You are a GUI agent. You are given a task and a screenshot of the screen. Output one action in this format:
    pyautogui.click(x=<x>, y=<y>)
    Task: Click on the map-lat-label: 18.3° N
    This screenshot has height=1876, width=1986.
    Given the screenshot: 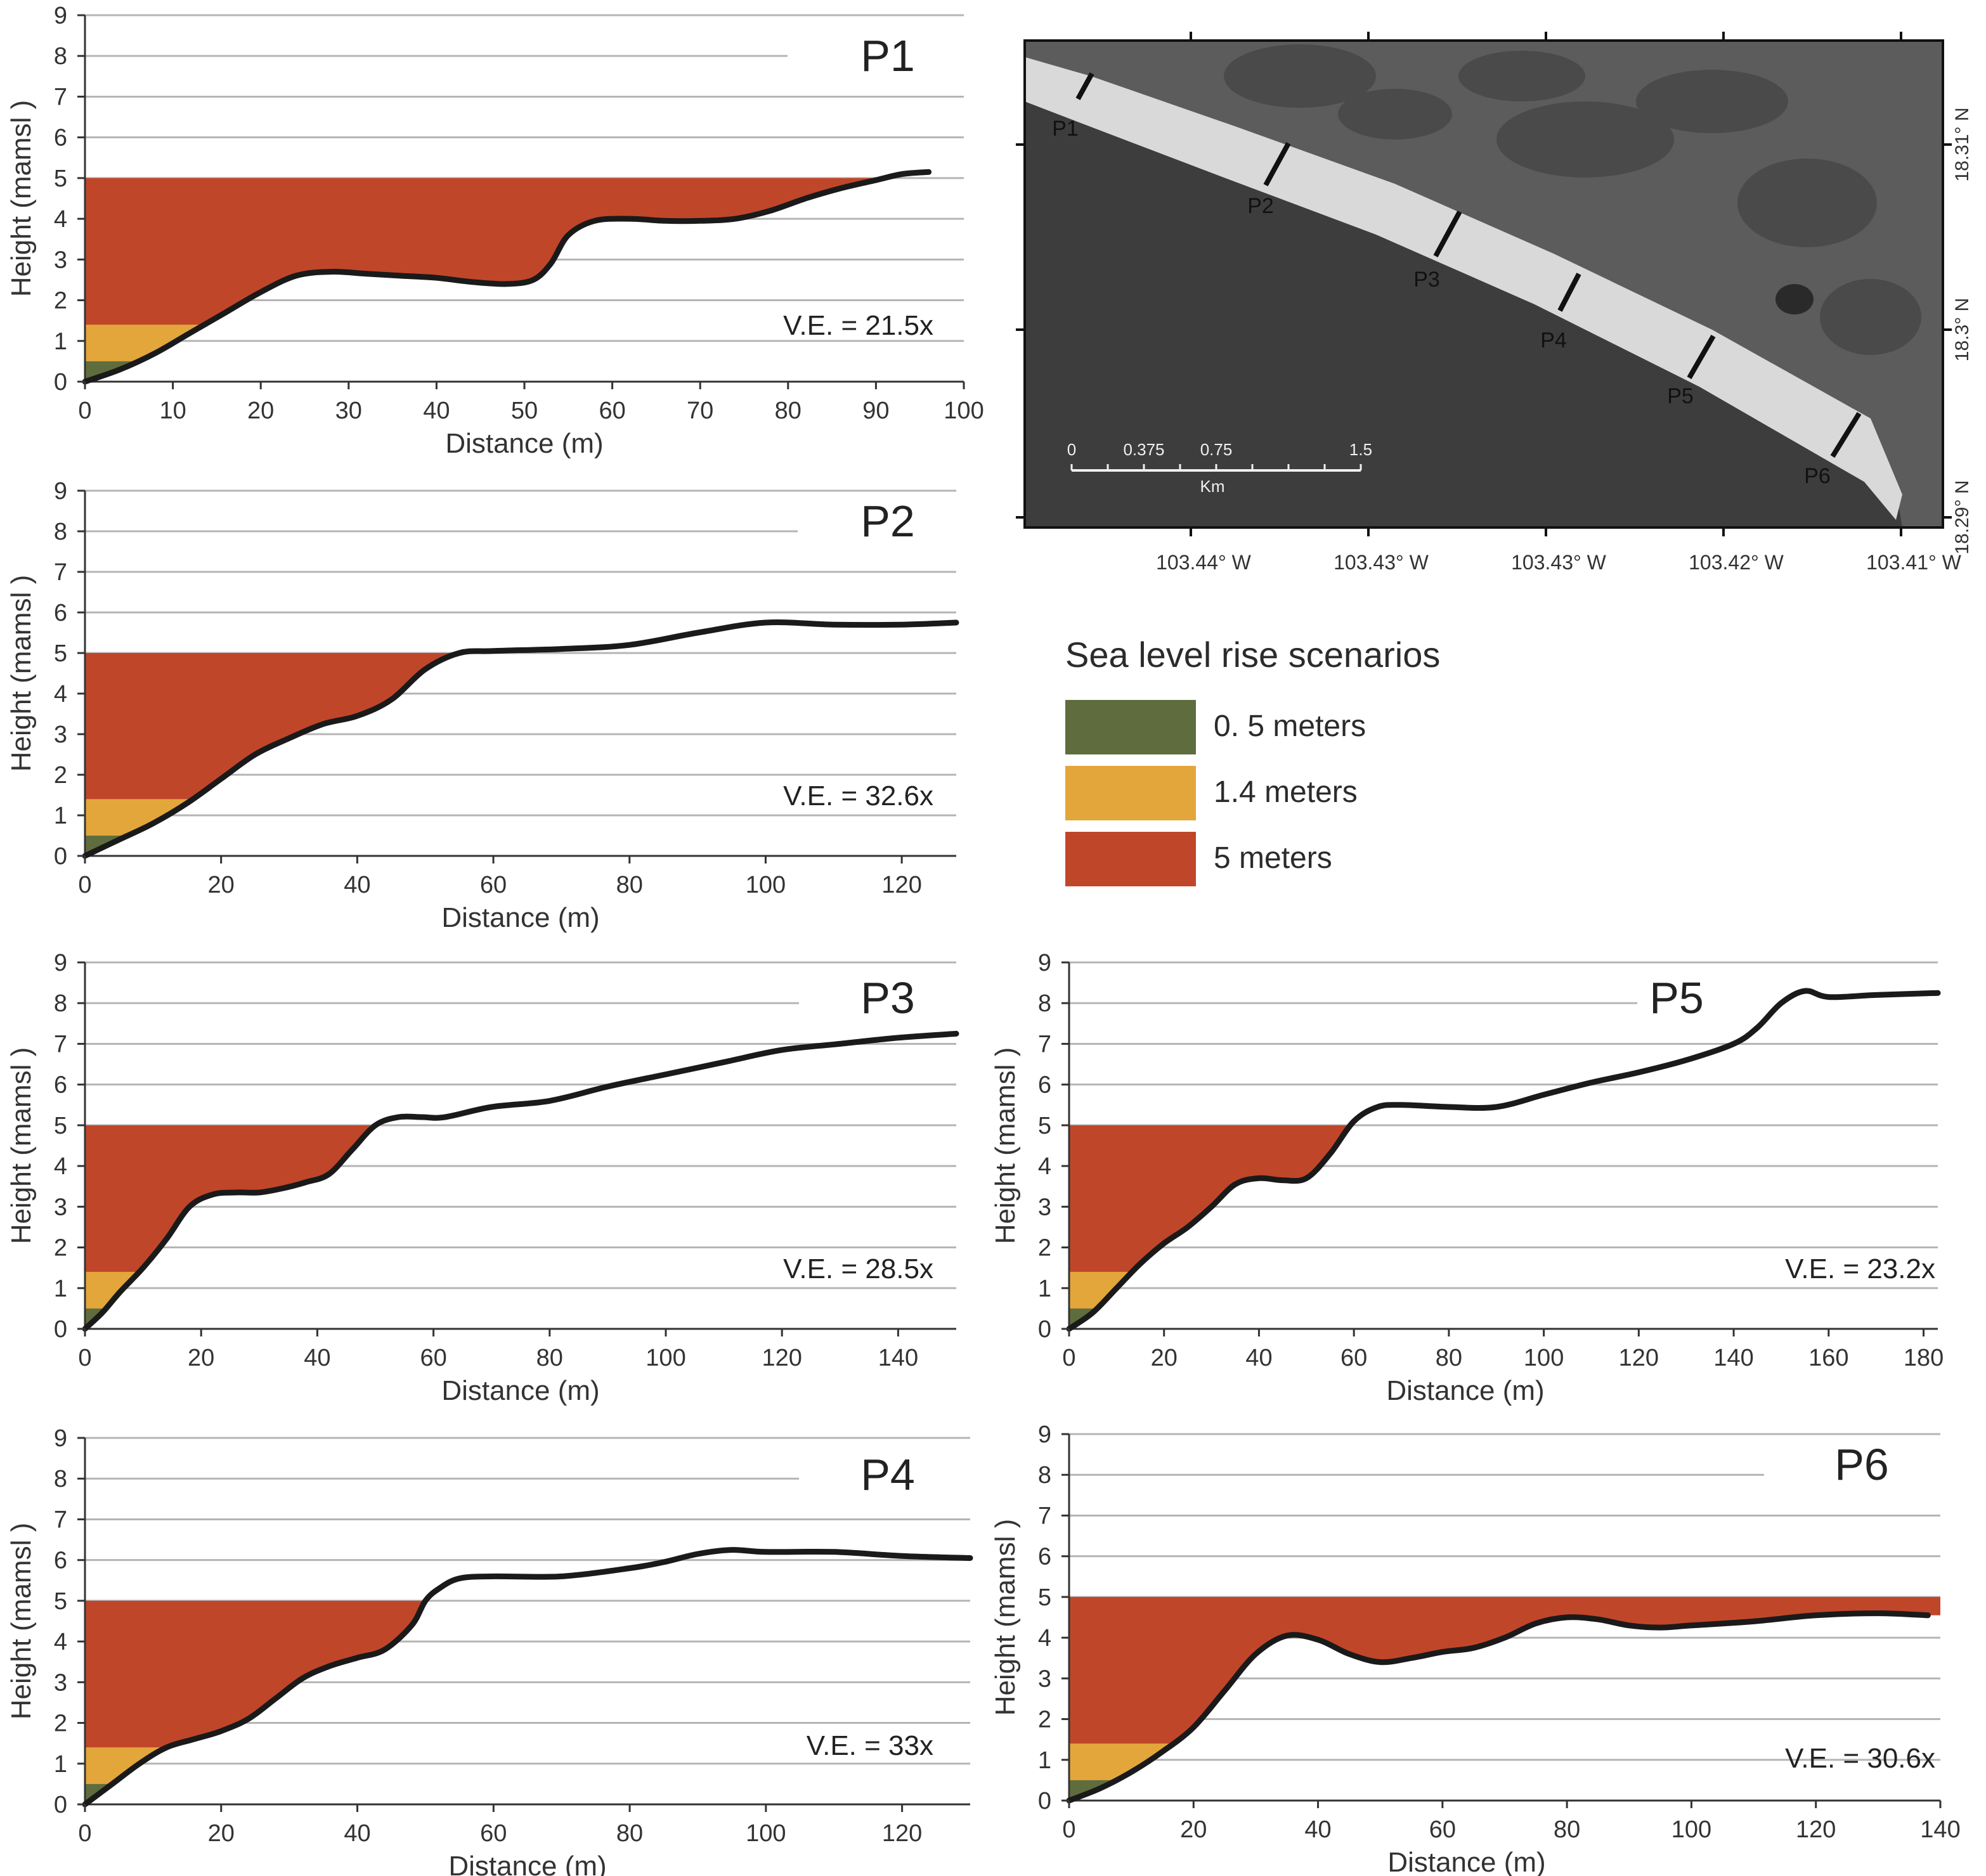 What is the action you would take?
    pyautogui.click(x=1962, y=329)
    